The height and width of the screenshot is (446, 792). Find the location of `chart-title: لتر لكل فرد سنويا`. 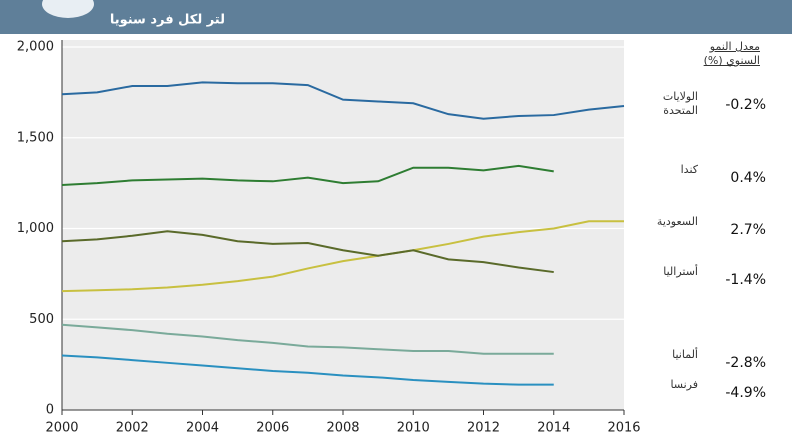

chart-title: لتر لكل فرد سنويا is located at coordinates (167, 20).